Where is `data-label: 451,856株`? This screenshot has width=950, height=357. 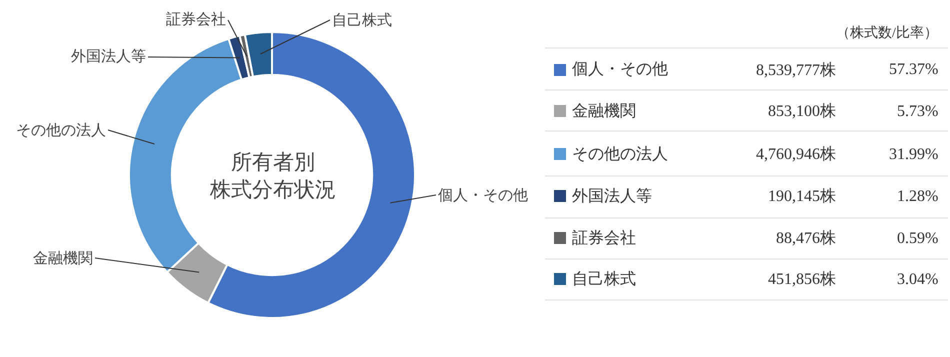
data-label: 451,856株 is located at coordinates (802, 279).